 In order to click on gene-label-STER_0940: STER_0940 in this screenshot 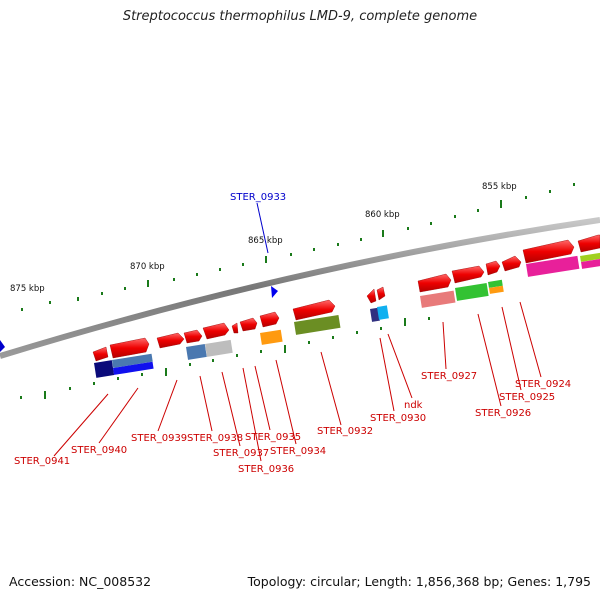, I will do `click(99, 450)`.